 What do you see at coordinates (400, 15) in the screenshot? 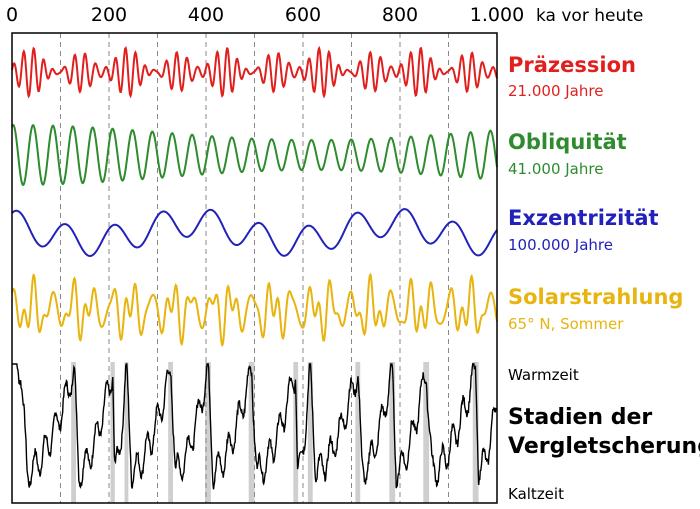
I see `x-tick-800: 800` at bounding box center [400, 15].